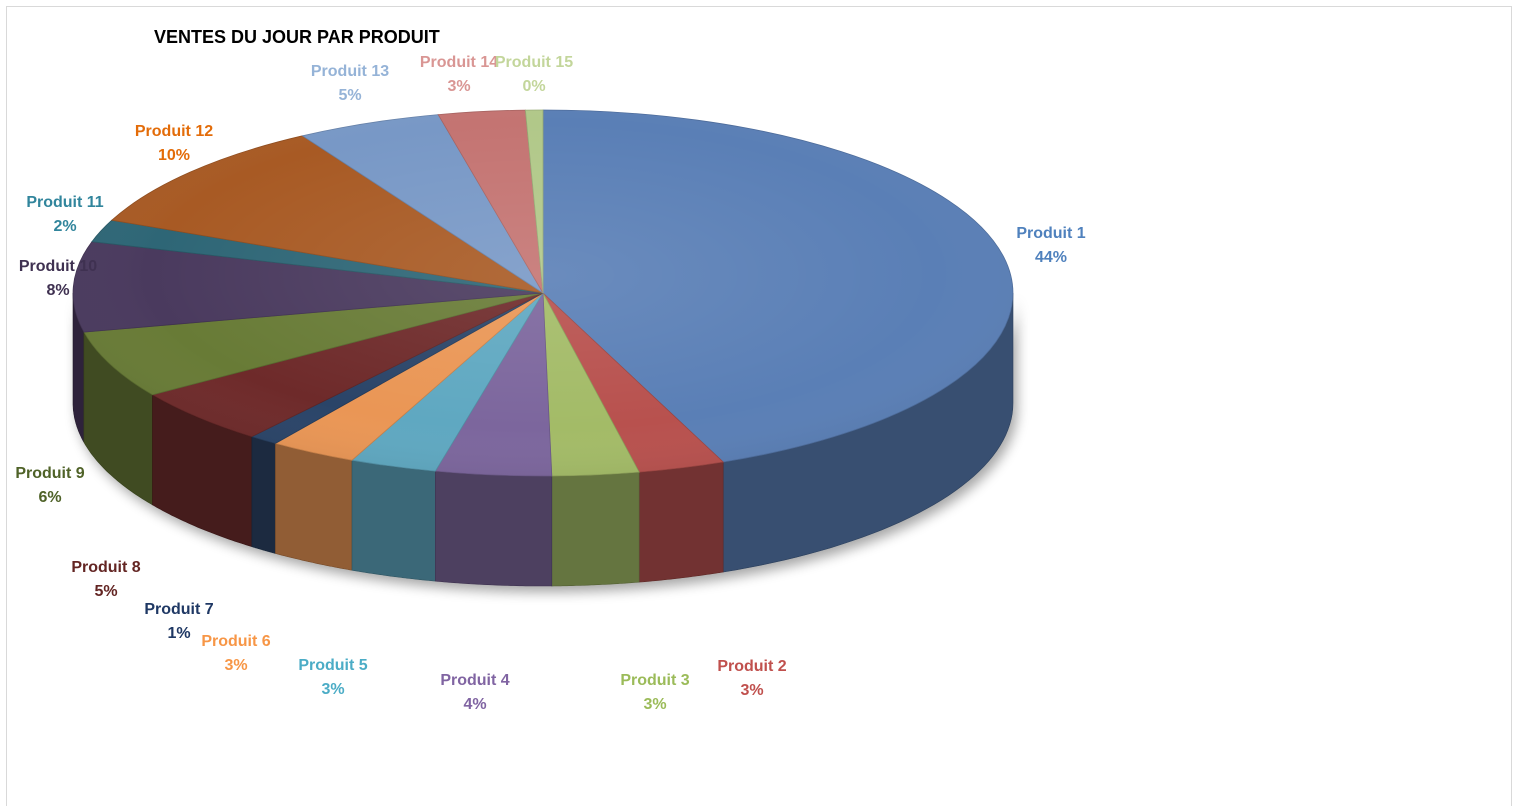 This screenshot has height=806, width=1520. I want to click on data-label-name: Produit 8, so click(105, 567).